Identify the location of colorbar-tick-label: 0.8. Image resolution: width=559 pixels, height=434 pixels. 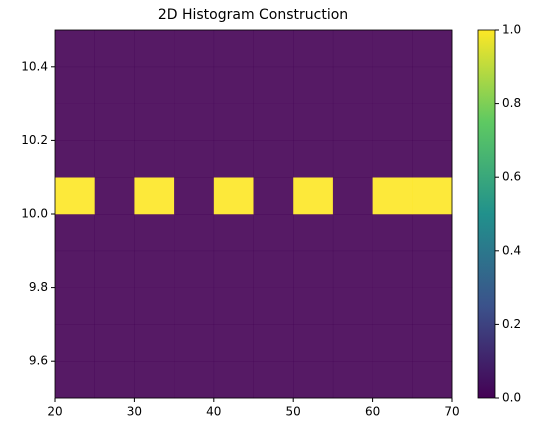
(511, 103).